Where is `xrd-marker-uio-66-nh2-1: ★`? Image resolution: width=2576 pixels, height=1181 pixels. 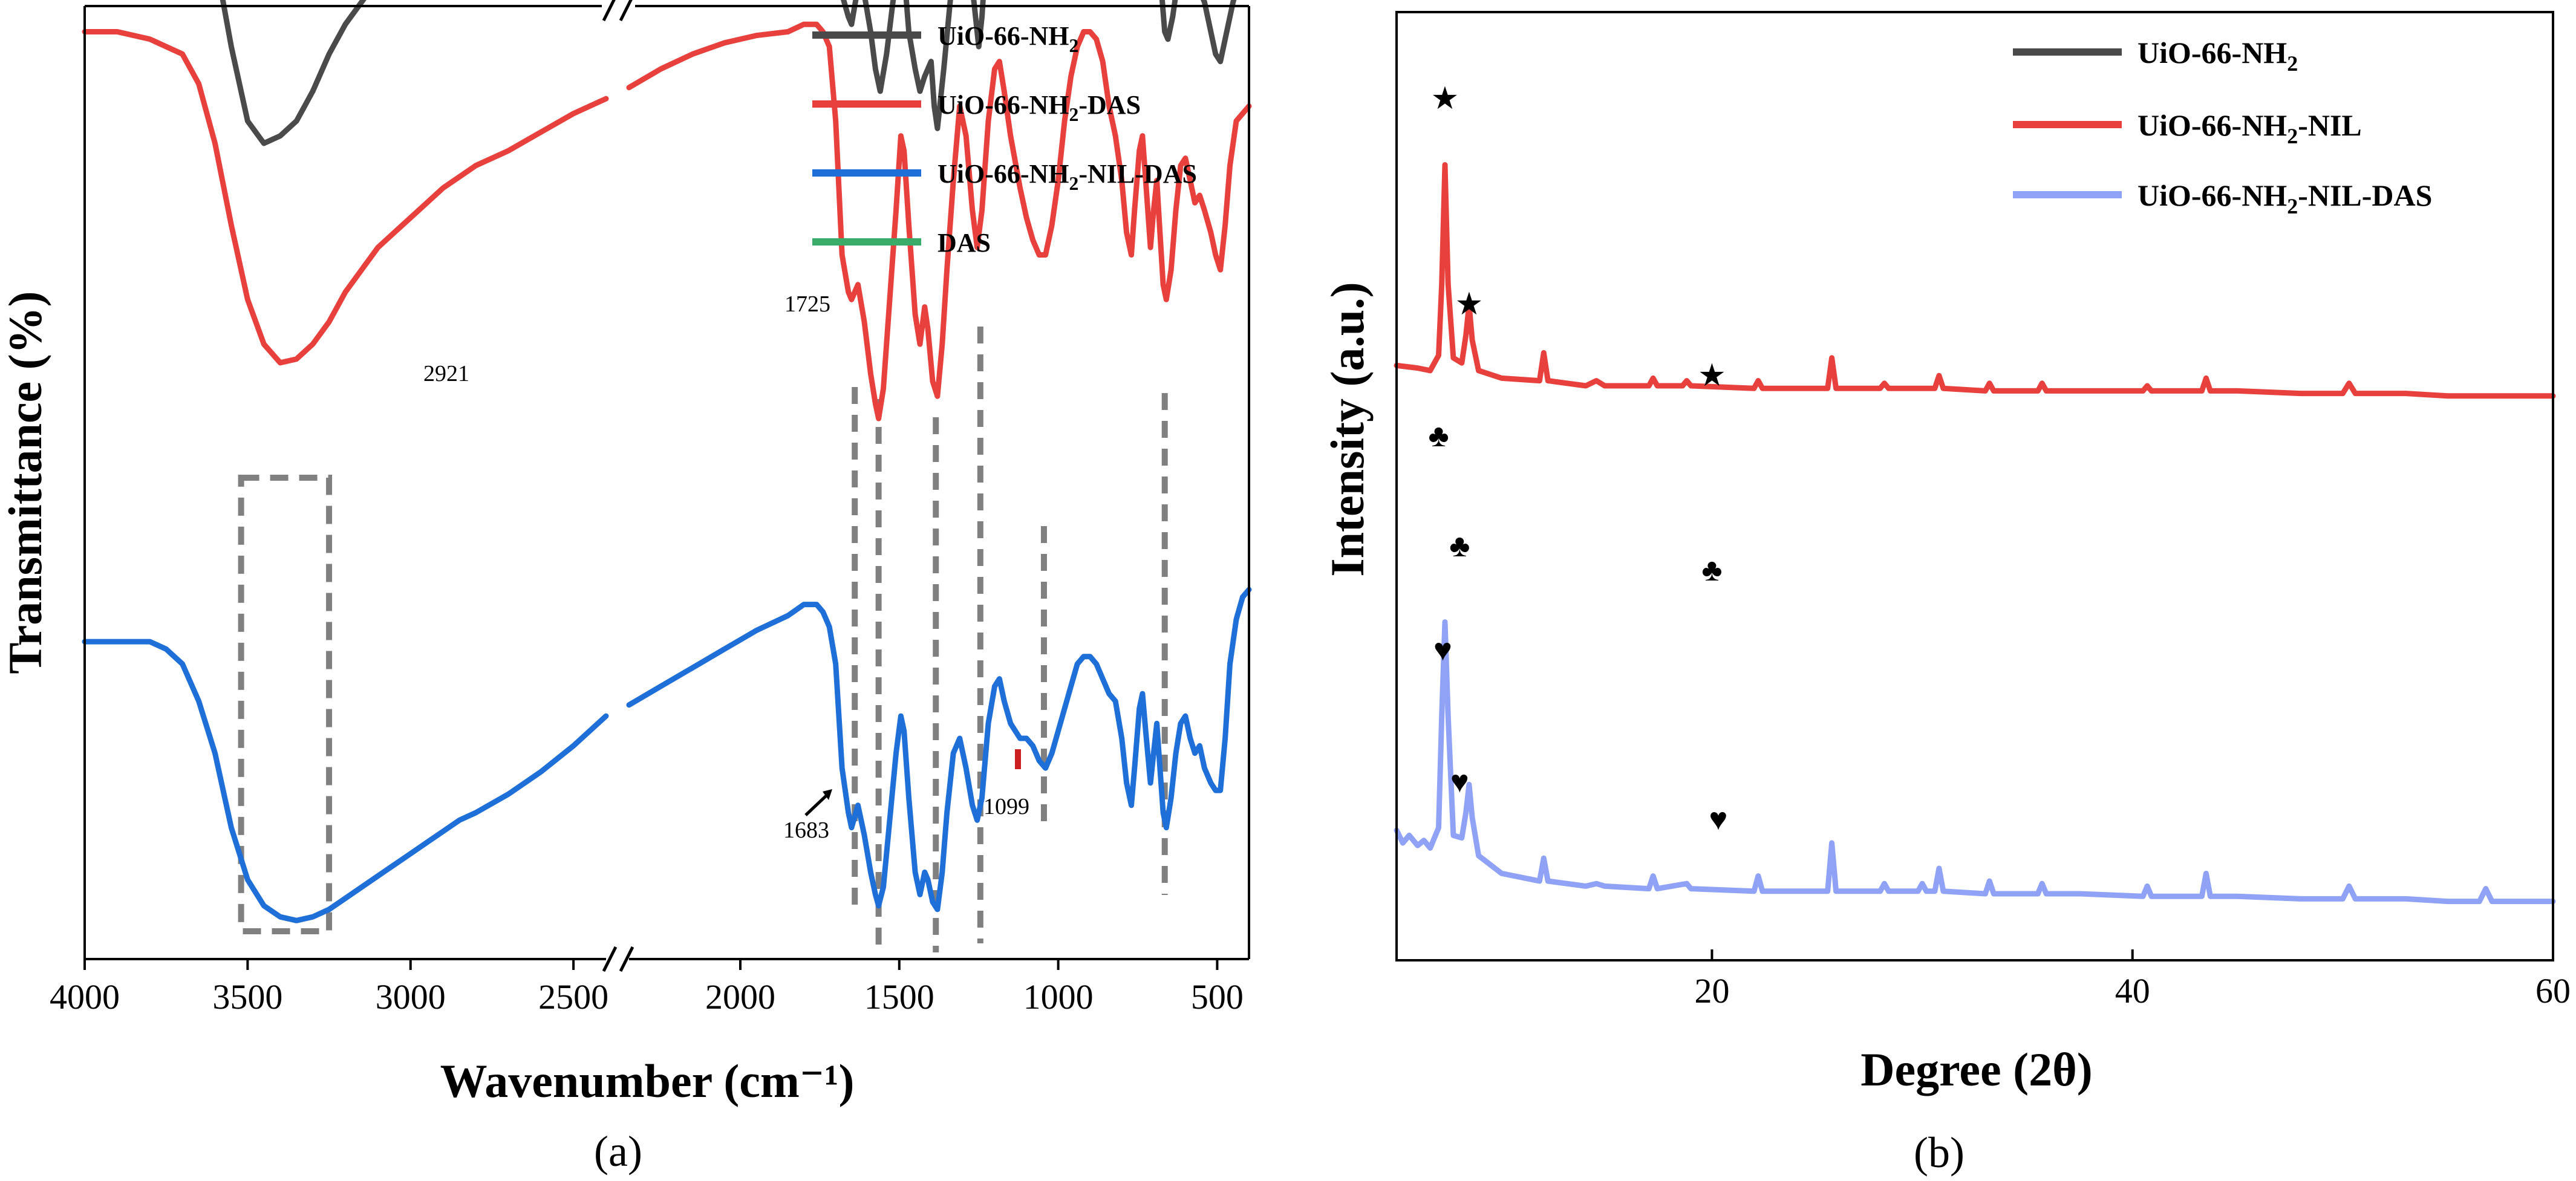
xrd-marker-uio-66-nh2-1: ★ is located at coordinates (1469, 304).